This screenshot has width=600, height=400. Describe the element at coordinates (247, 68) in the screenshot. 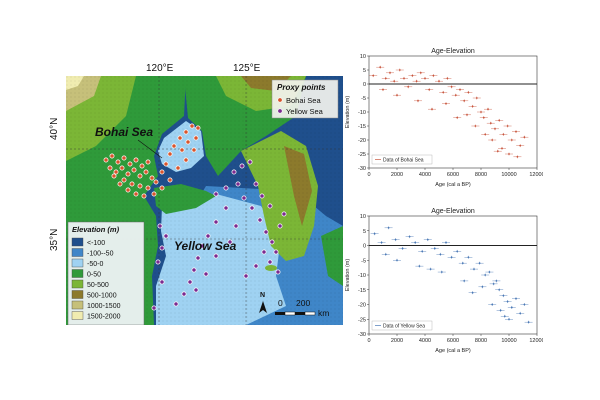

I see `lon-label-125: 125°E` at that location.